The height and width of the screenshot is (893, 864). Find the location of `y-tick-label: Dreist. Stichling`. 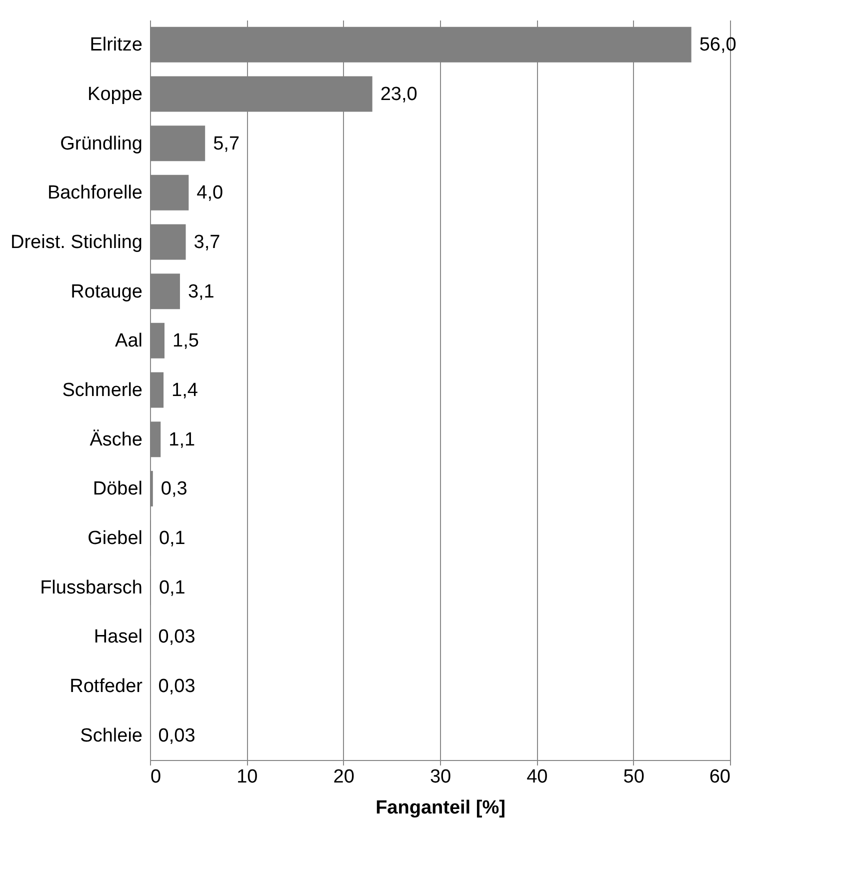

y-tick-label: Dreist. Stichling is located at coordinates (76, 242).